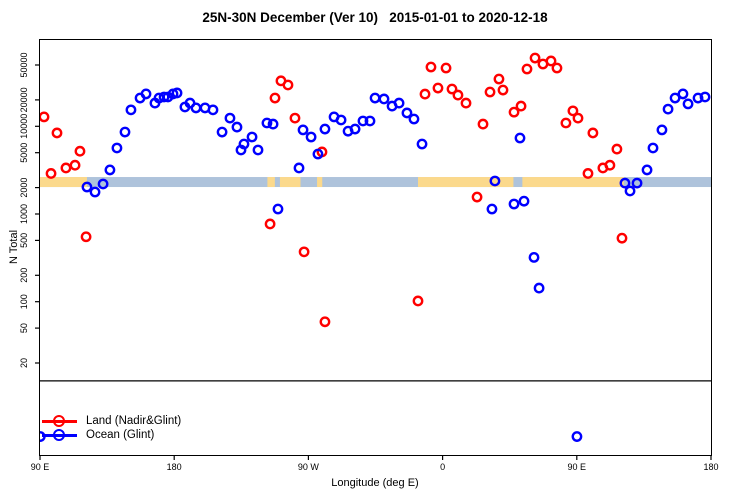  What do you see at coordinates (24, 363) in the screenshot?
I see `y-tick-label: 20` at bounding box center [24, 363].